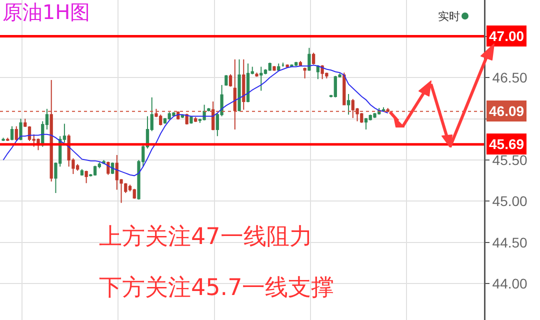 The width and height of the screenshot is (540, 320). I want to click on y-tick-label: 46.50, so click(510, 77).